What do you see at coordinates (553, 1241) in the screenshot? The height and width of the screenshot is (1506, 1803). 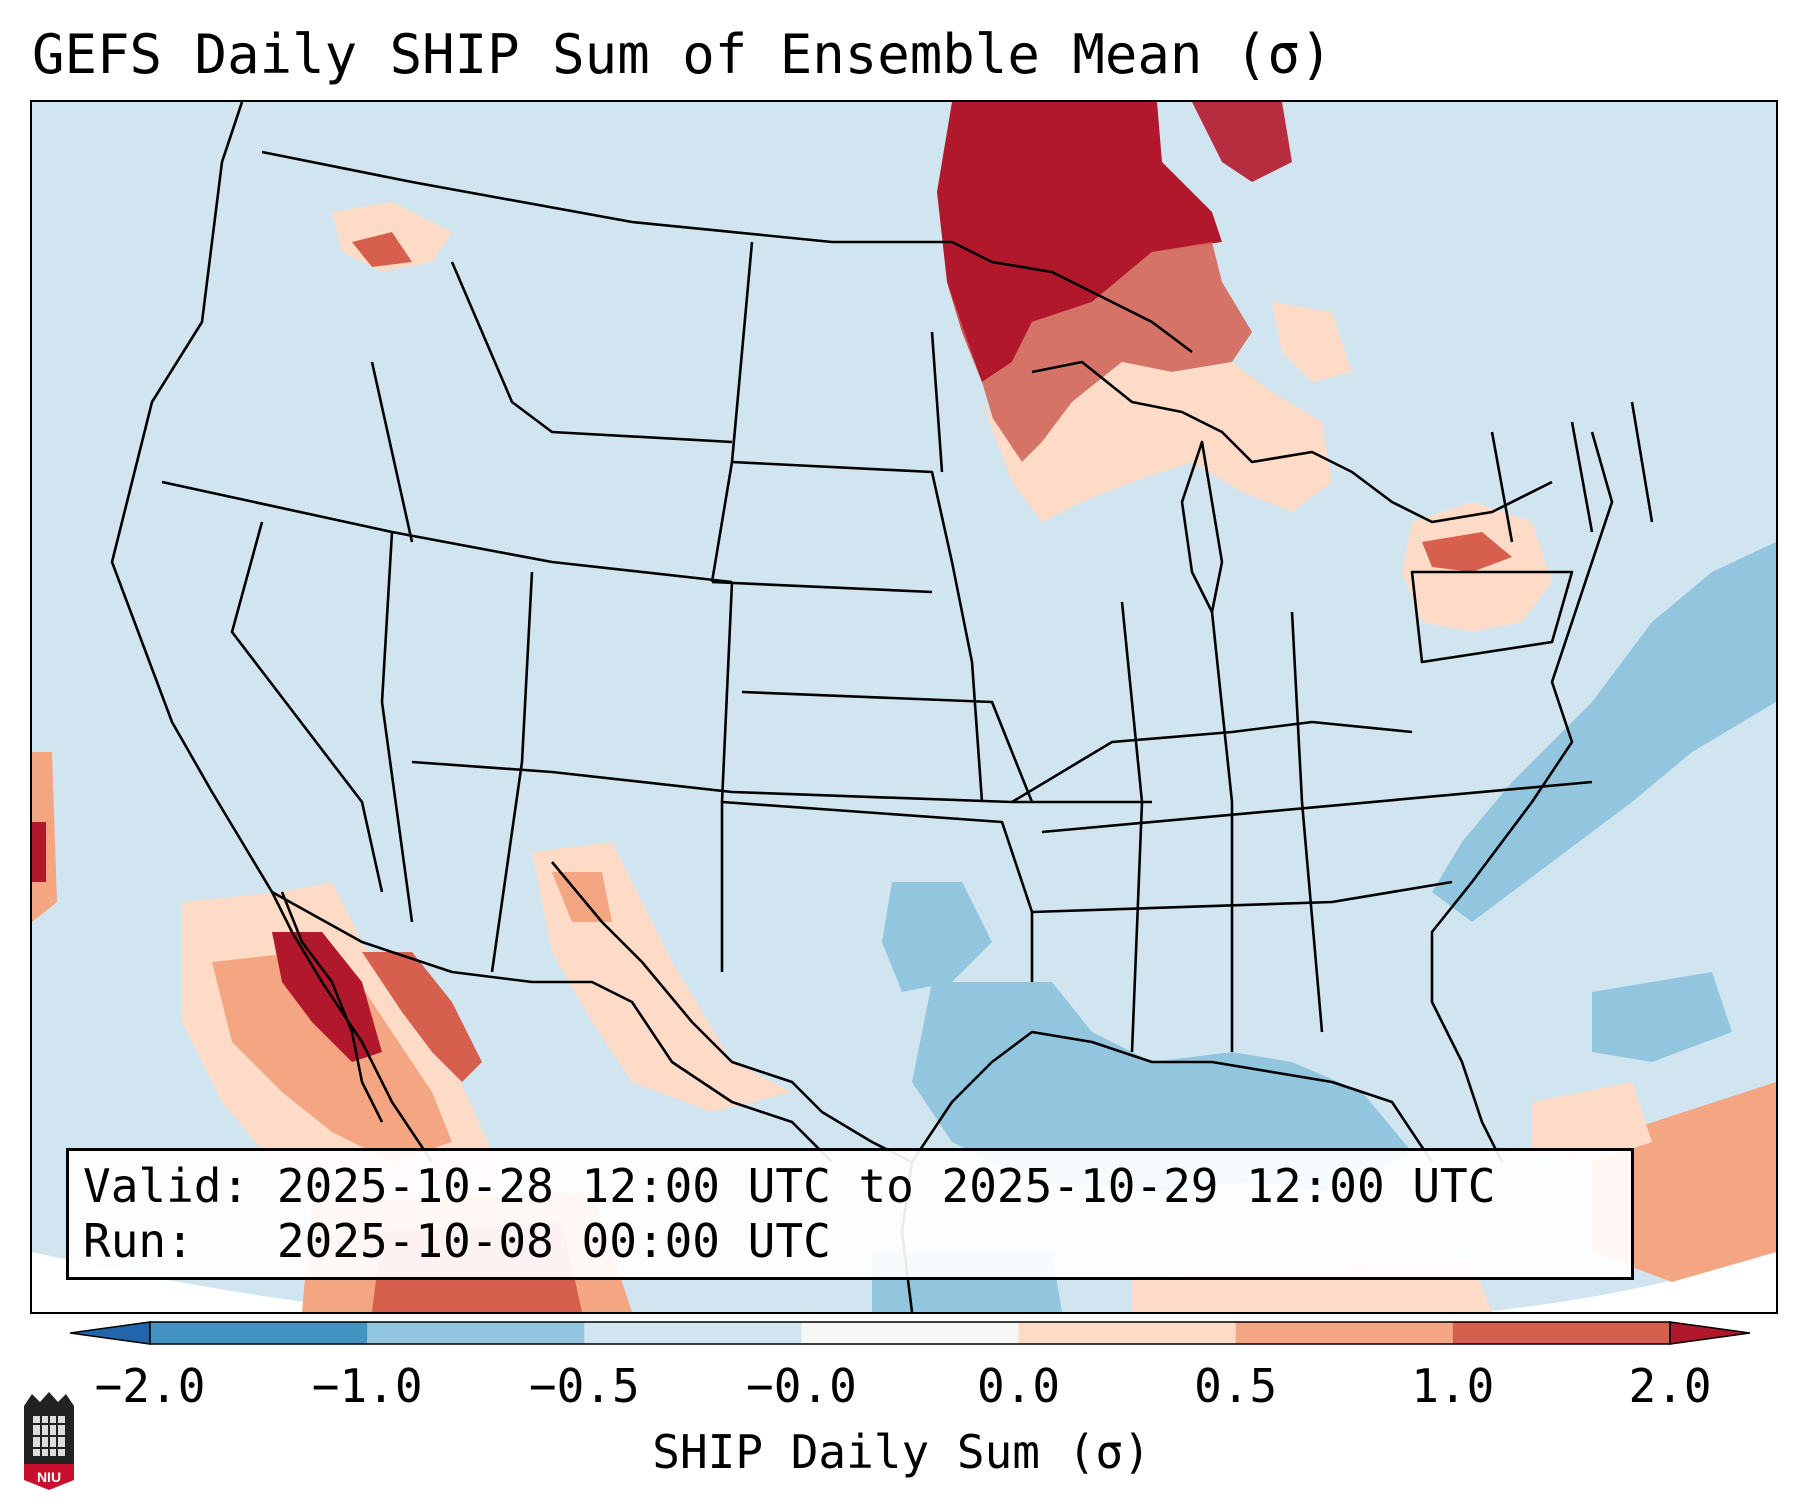 I see `run-value: 2025-10-08 00:00 UTC` at bounding box center [553, 1241].